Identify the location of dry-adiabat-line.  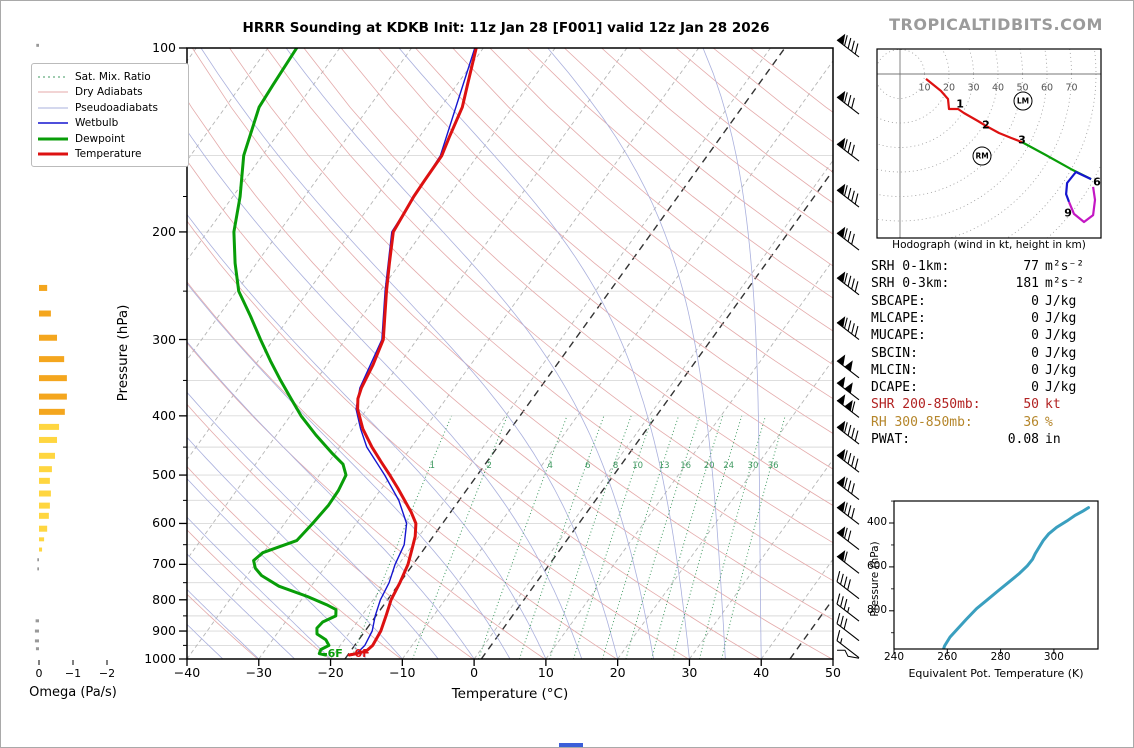
(679, 173).